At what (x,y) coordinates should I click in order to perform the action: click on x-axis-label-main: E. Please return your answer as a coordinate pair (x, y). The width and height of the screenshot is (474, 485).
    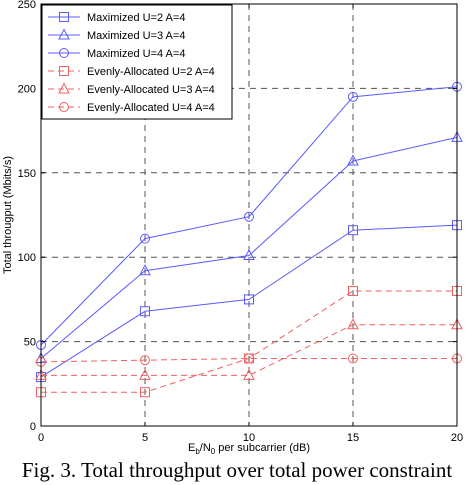
    Looking at the image, I should click on (191, 448).